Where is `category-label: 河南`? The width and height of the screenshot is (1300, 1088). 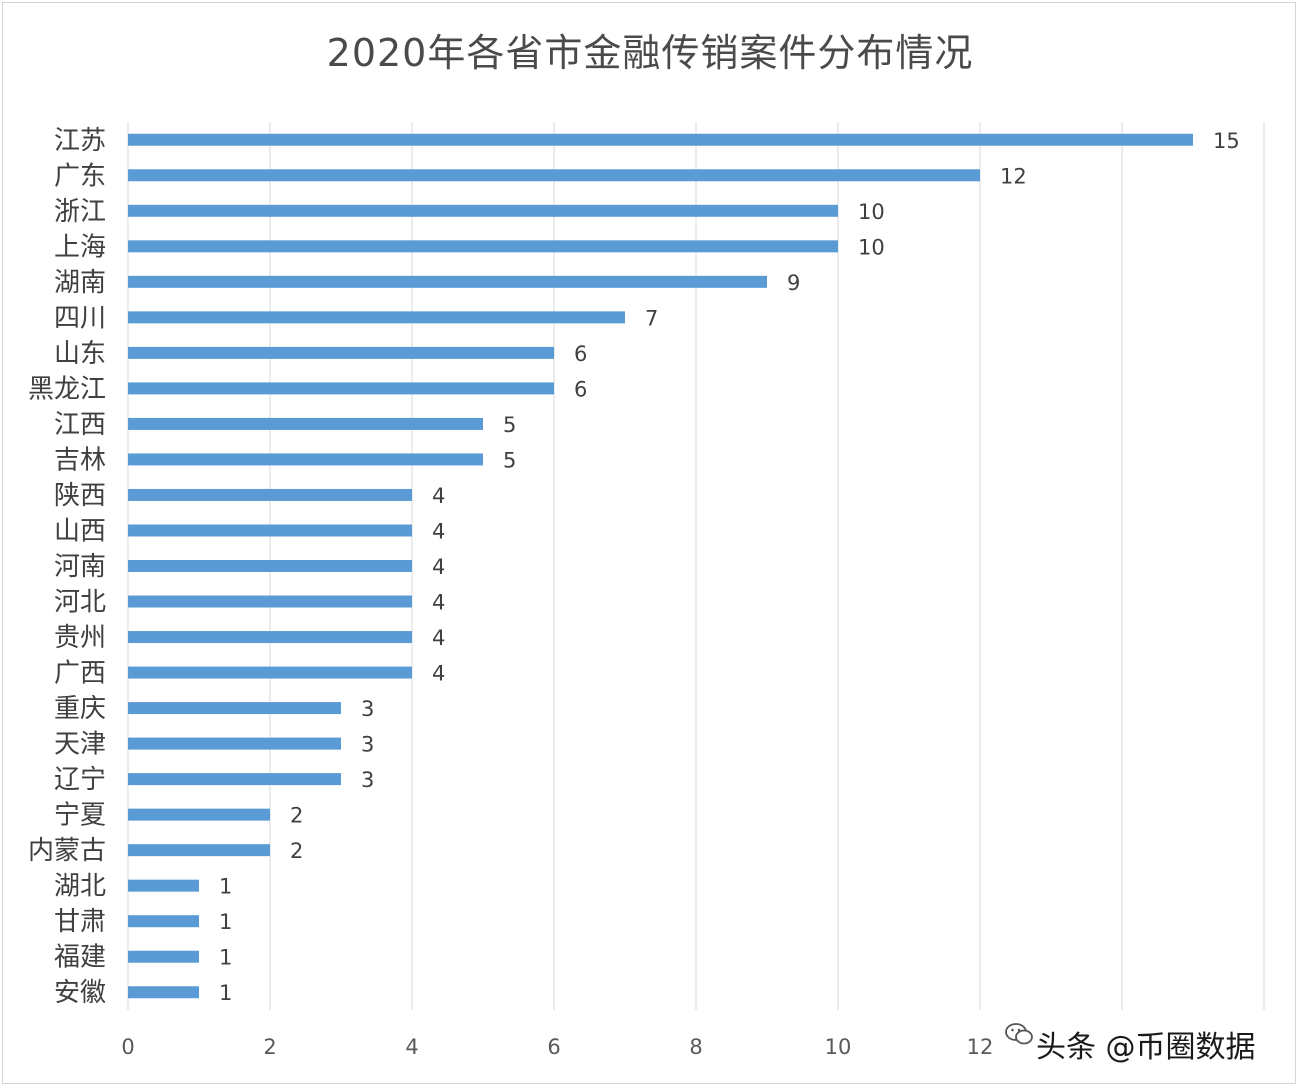 category-label: 河南 is located at coordinates (80, 567).